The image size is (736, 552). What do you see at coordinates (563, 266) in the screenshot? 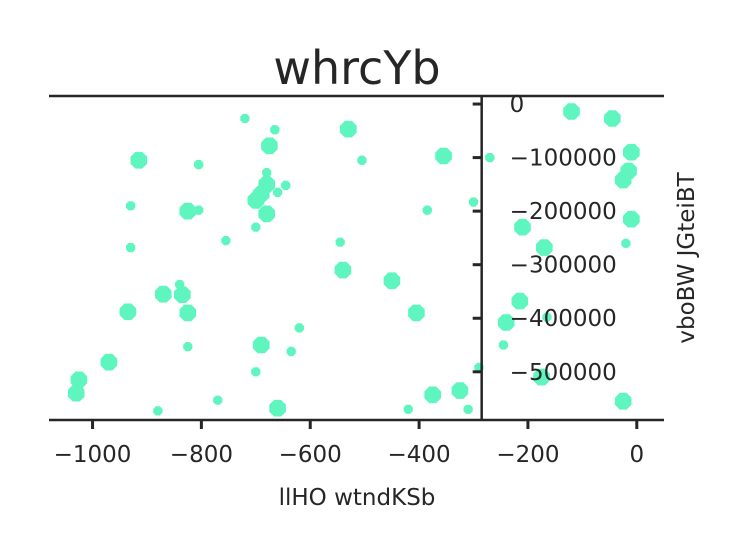
I see `y-tick-label: −300000` at bounding box center [563, 266].